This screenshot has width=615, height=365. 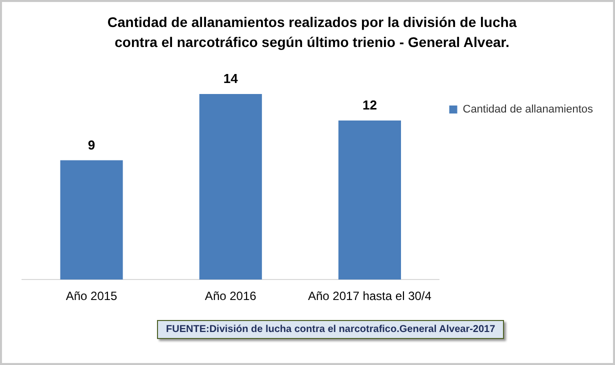 What do you see at coordinates (330, 329) in the screenshot?
I see `source-note: FUENTE:División de lucha contra el narcotrafico.General Alvear-2017` at bounding box center [330, 329].